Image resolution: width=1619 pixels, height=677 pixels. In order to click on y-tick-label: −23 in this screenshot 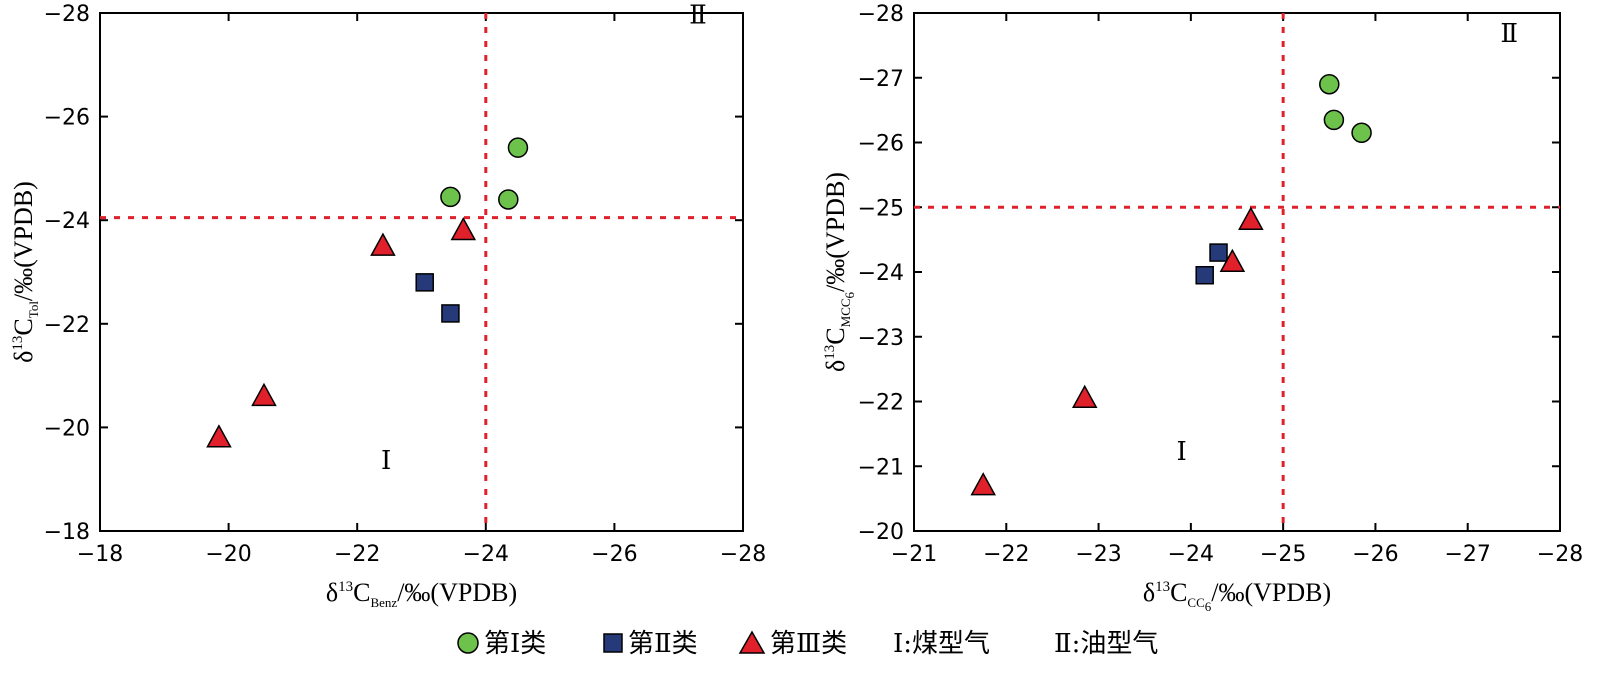, I will do `click(881, 338)`.